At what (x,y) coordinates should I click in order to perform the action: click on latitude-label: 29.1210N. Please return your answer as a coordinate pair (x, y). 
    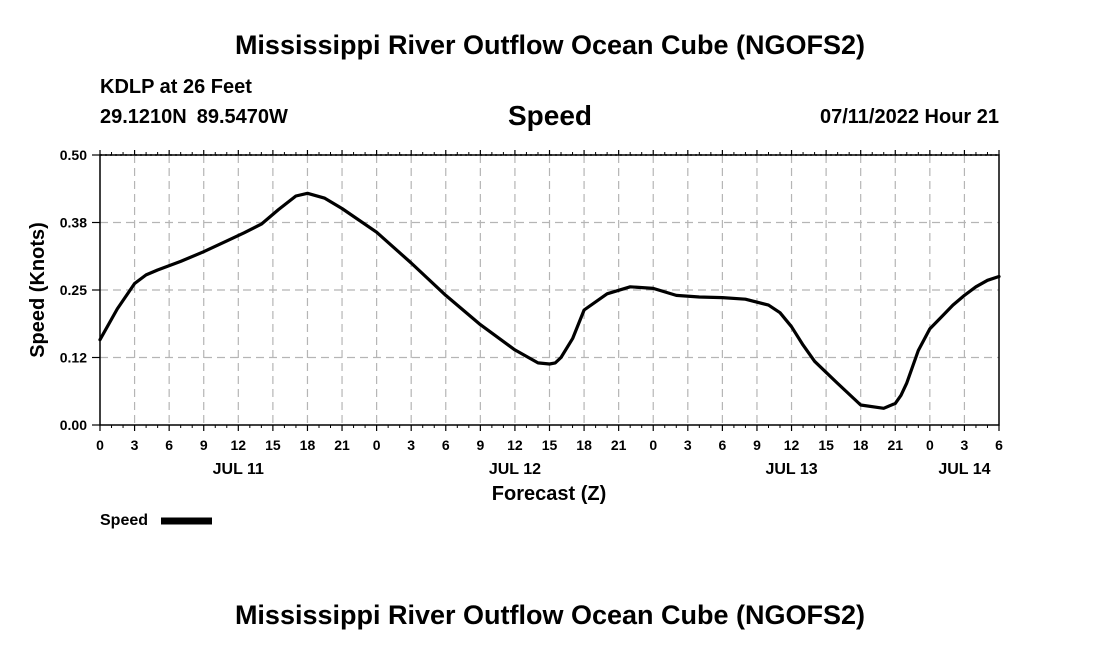
    Looking at the image, I should click on (143, 117).